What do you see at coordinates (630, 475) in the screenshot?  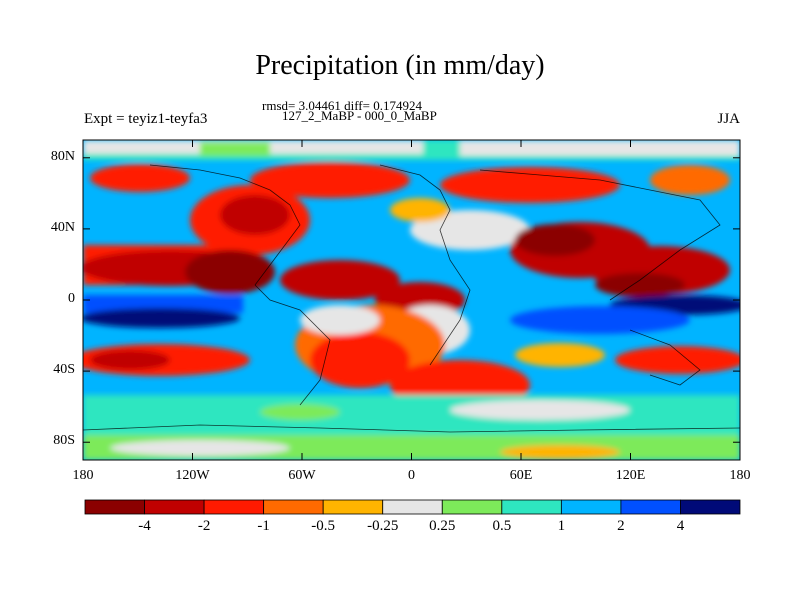 I see `lon-tick-label: 120E` at bounding box center [630, 475].